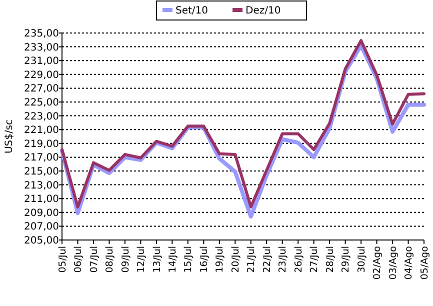 This screenshot has height=306, width=433. Describe the element at coordinates (204, 259) in the screenshot. I see `x-tick-label: 16/Jul` at that location.